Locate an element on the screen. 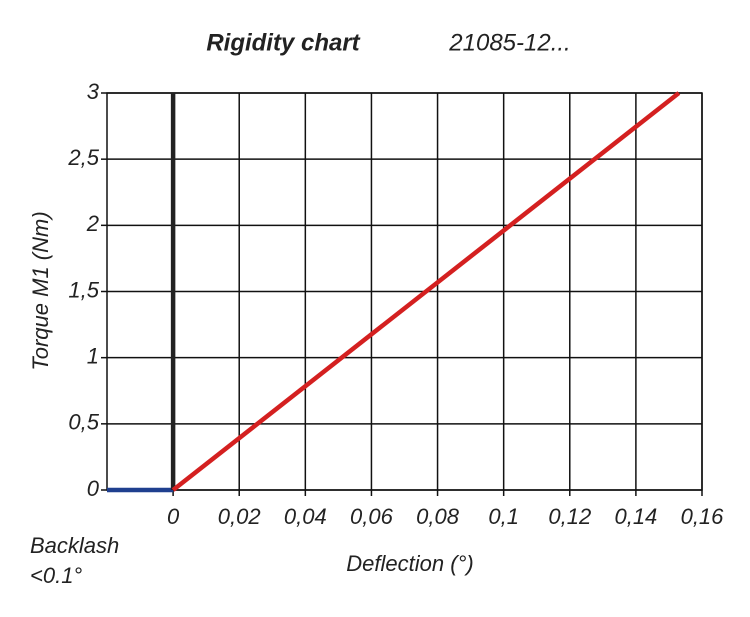  y-tick-label: 1,5 is located at coordinates (83, 289).